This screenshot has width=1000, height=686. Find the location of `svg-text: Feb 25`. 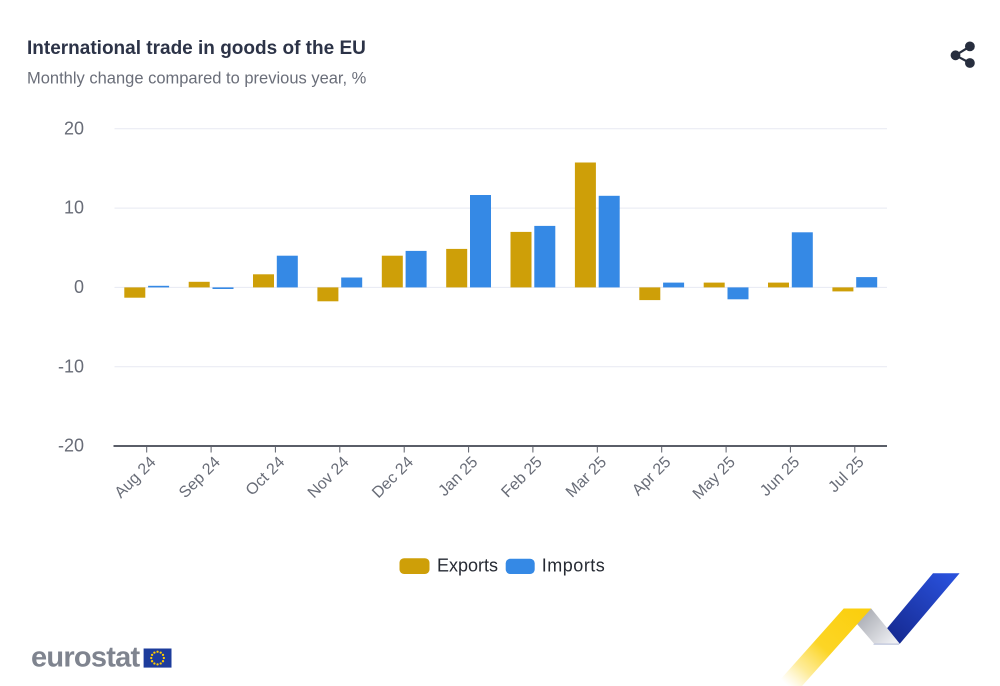

svg-text: Feb 25 is located at coordinates (521, 477).